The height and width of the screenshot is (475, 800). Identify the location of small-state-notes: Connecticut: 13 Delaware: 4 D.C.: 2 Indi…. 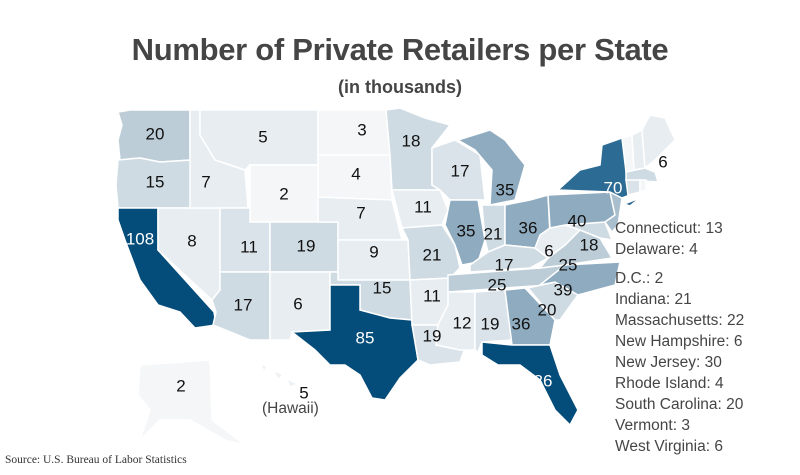
(679, 337).